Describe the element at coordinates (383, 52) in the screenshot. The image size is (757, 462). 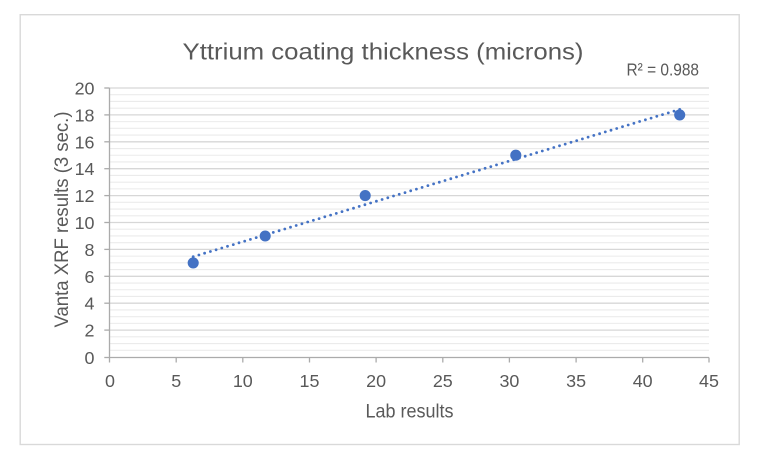
I see `svg-text:Yttrium coating thickness (mic: Yttrium coating thickness (microns)` at that location.